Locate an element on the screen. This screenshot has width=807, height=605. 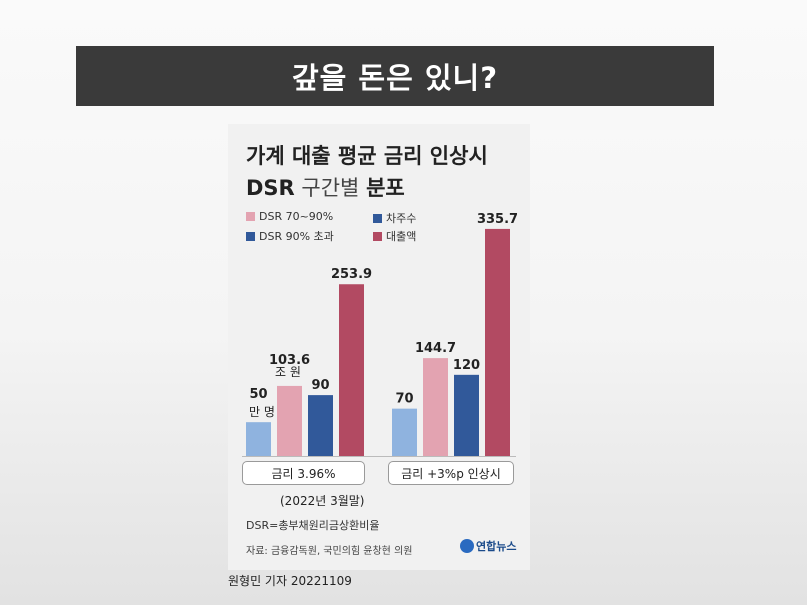
unit-label-amount: 조 원 is located at coordinates (288, 372).